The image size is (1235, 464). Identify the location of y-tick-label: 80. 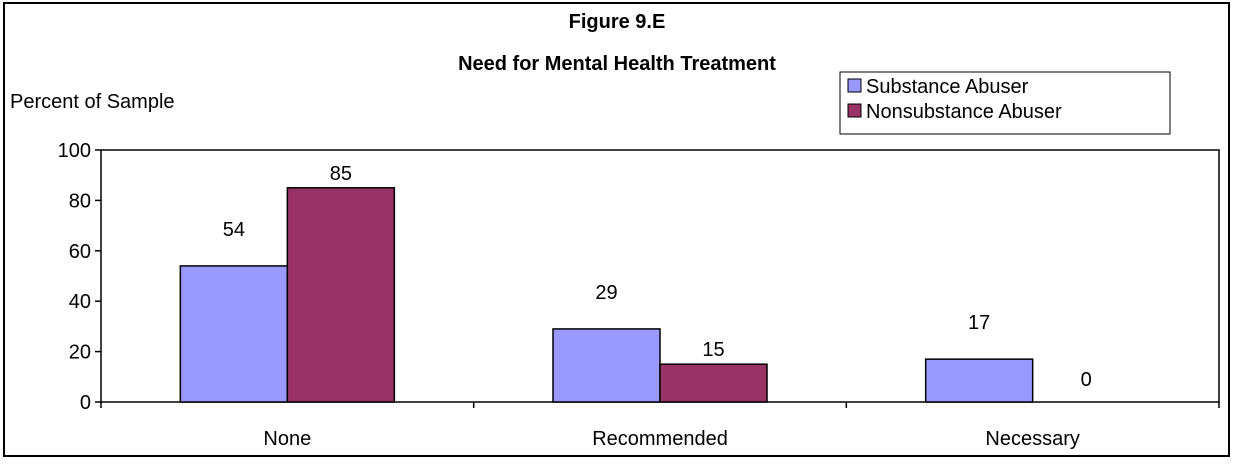
(80, 201).